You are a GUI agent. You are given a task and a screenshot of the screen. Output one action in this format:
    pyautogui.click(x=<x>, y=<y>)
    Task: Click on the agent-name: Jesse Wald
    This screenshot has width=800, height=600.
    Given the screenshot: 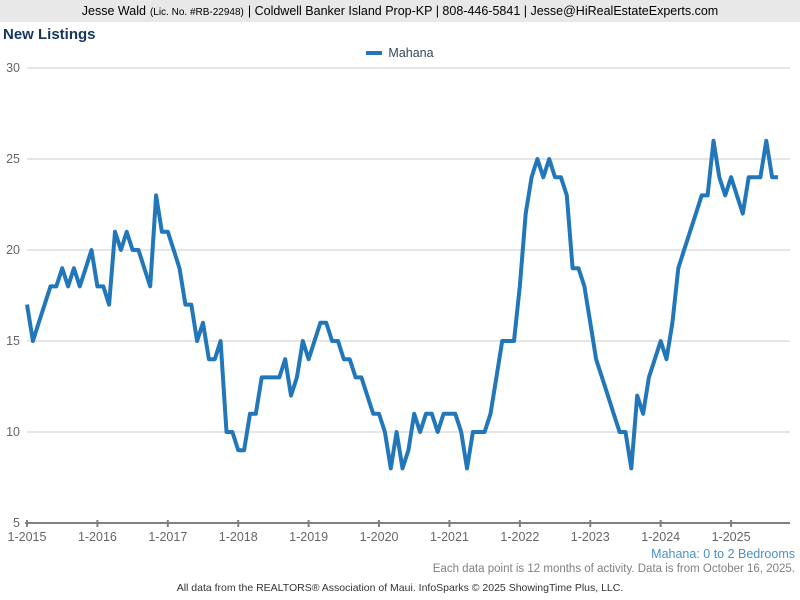 What is the action you would take?
    pyautogui.click(x=113, y=11)
    